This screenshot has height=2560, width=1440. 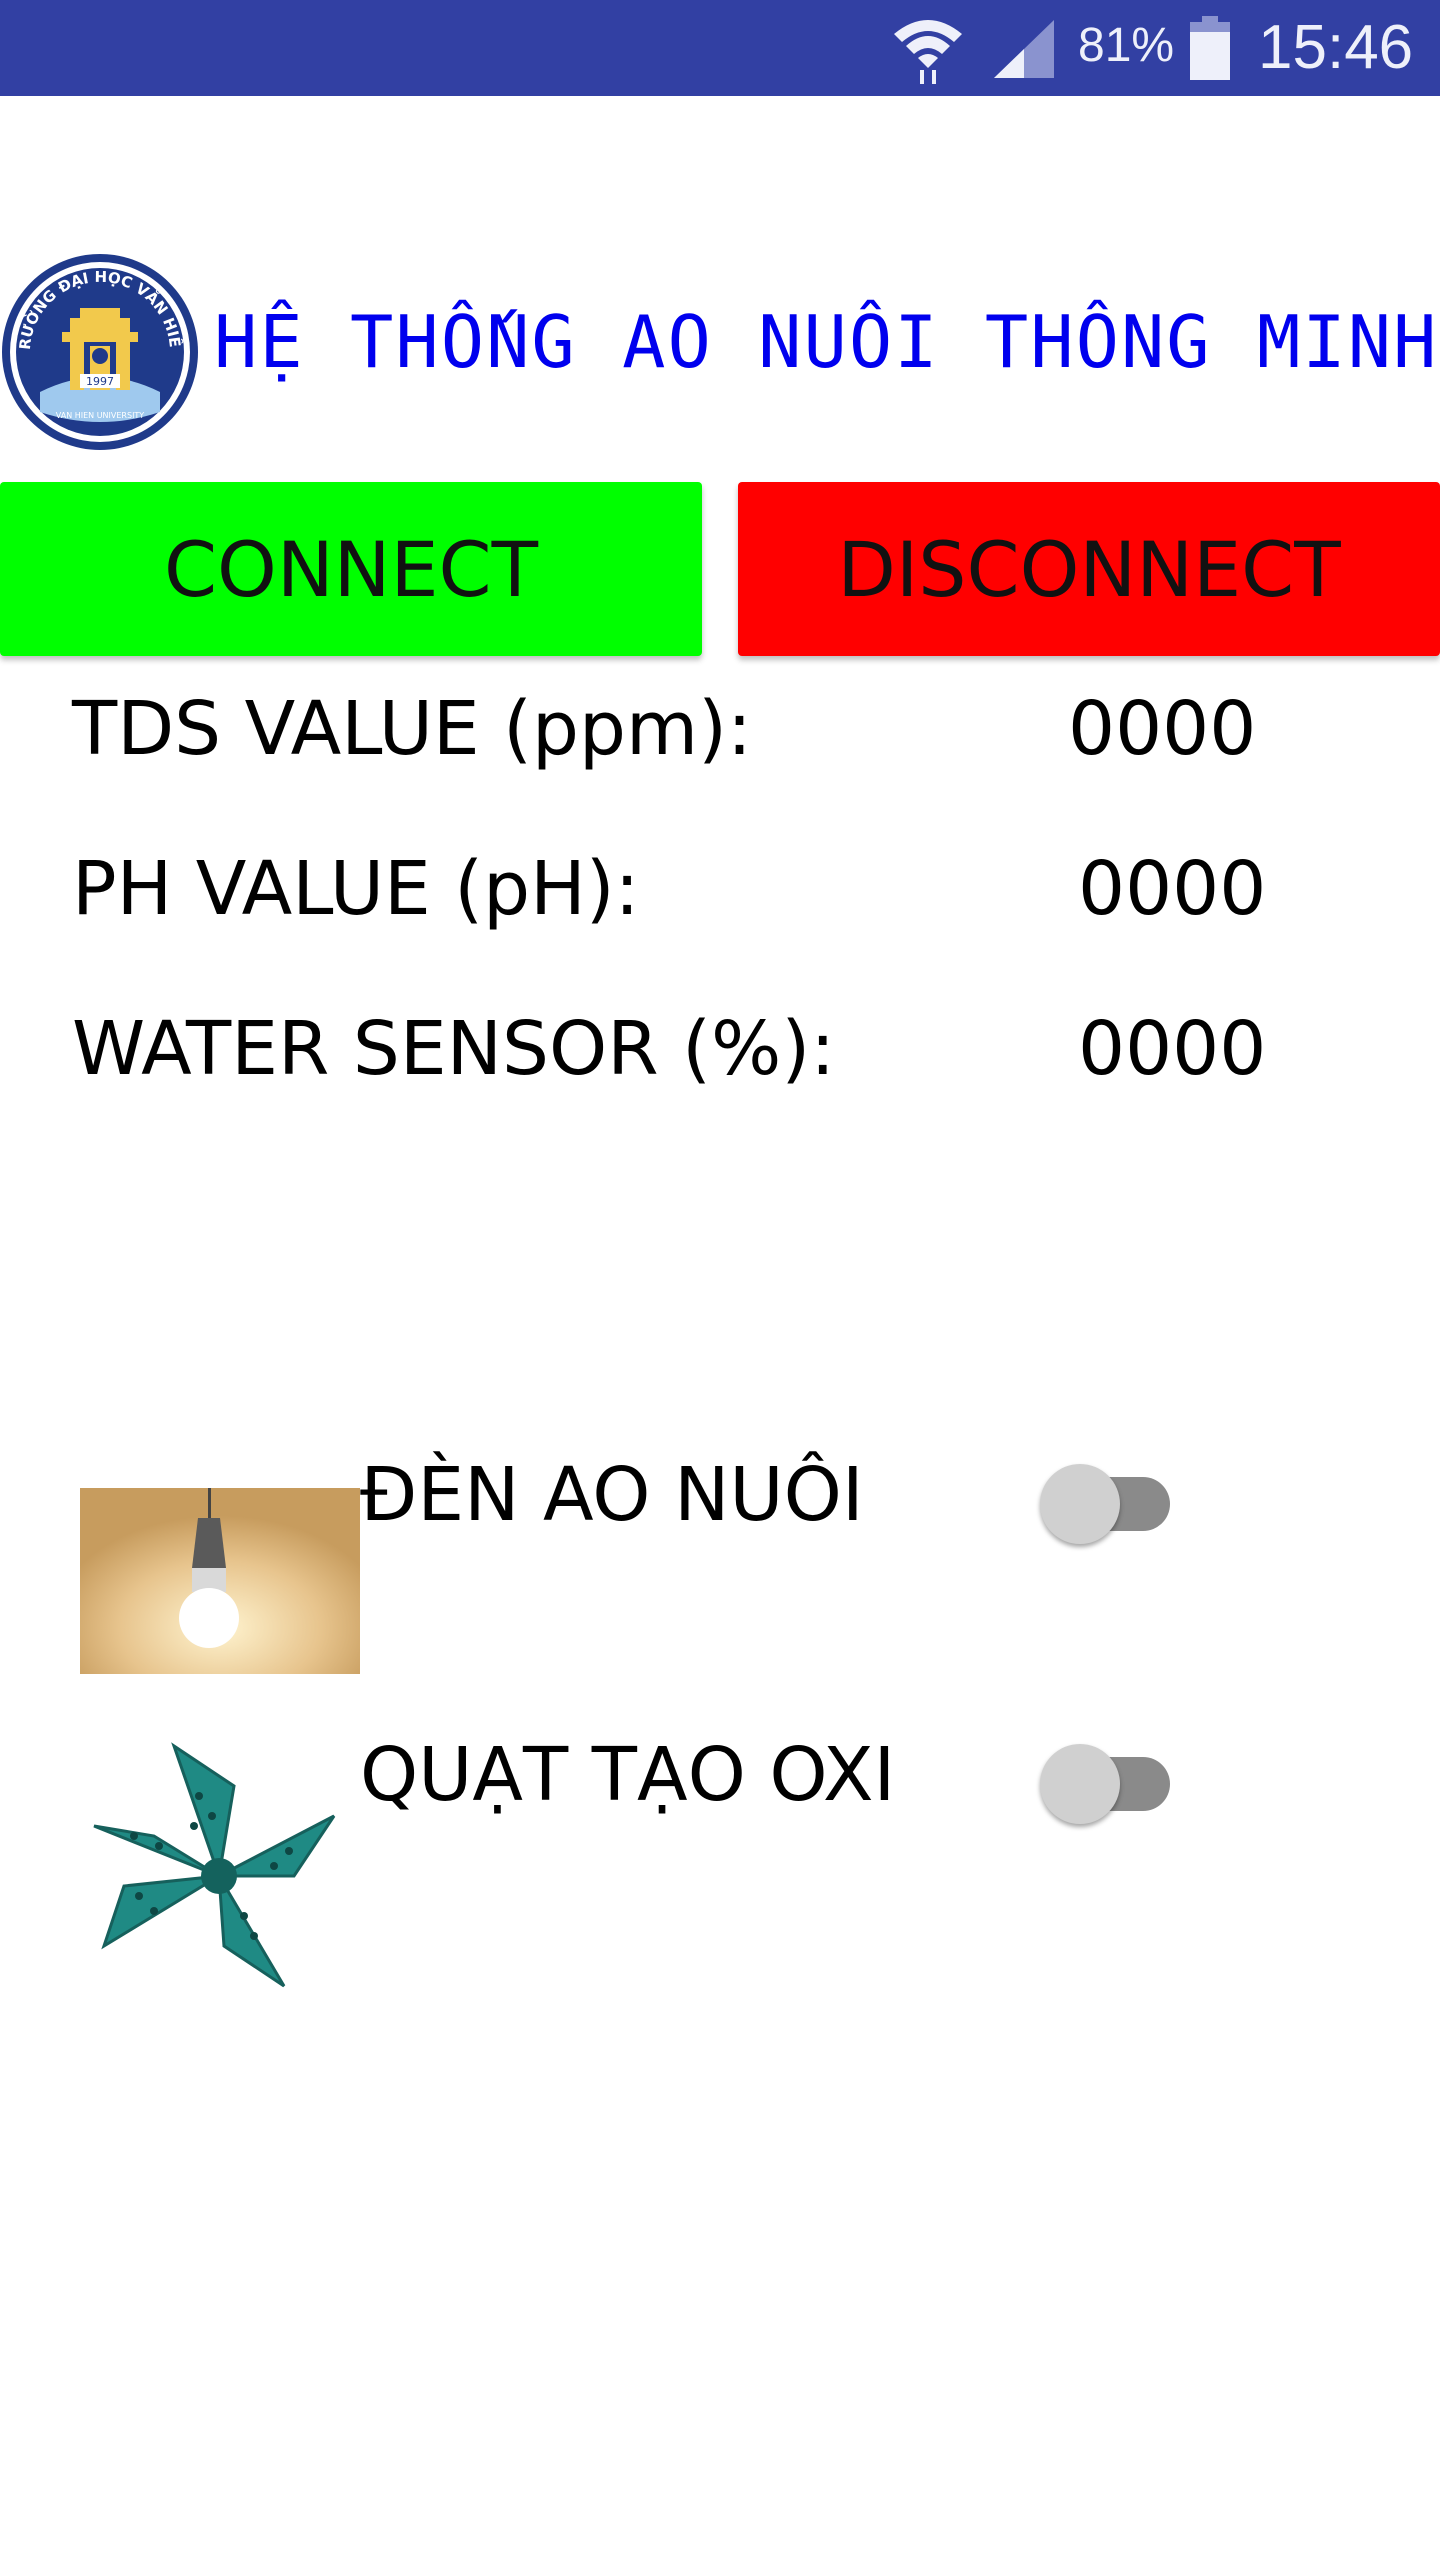 I want to click on logo-year: 1997, so click(x=100, y=381).